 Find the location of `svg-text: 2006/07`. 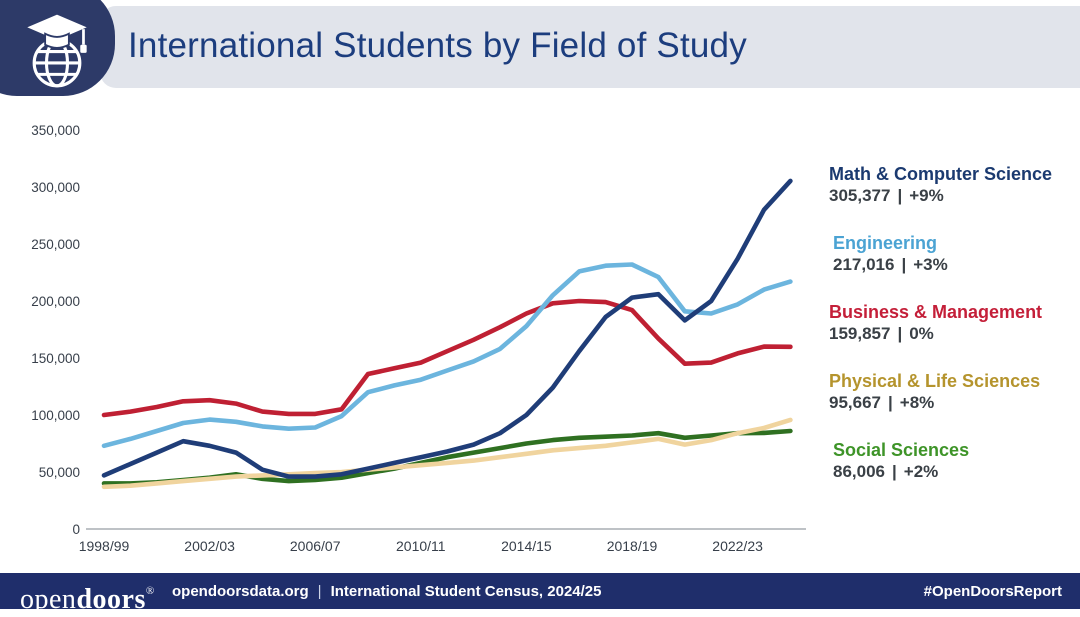

svg-text: 2006/07 is located at coordinates (315, 546).